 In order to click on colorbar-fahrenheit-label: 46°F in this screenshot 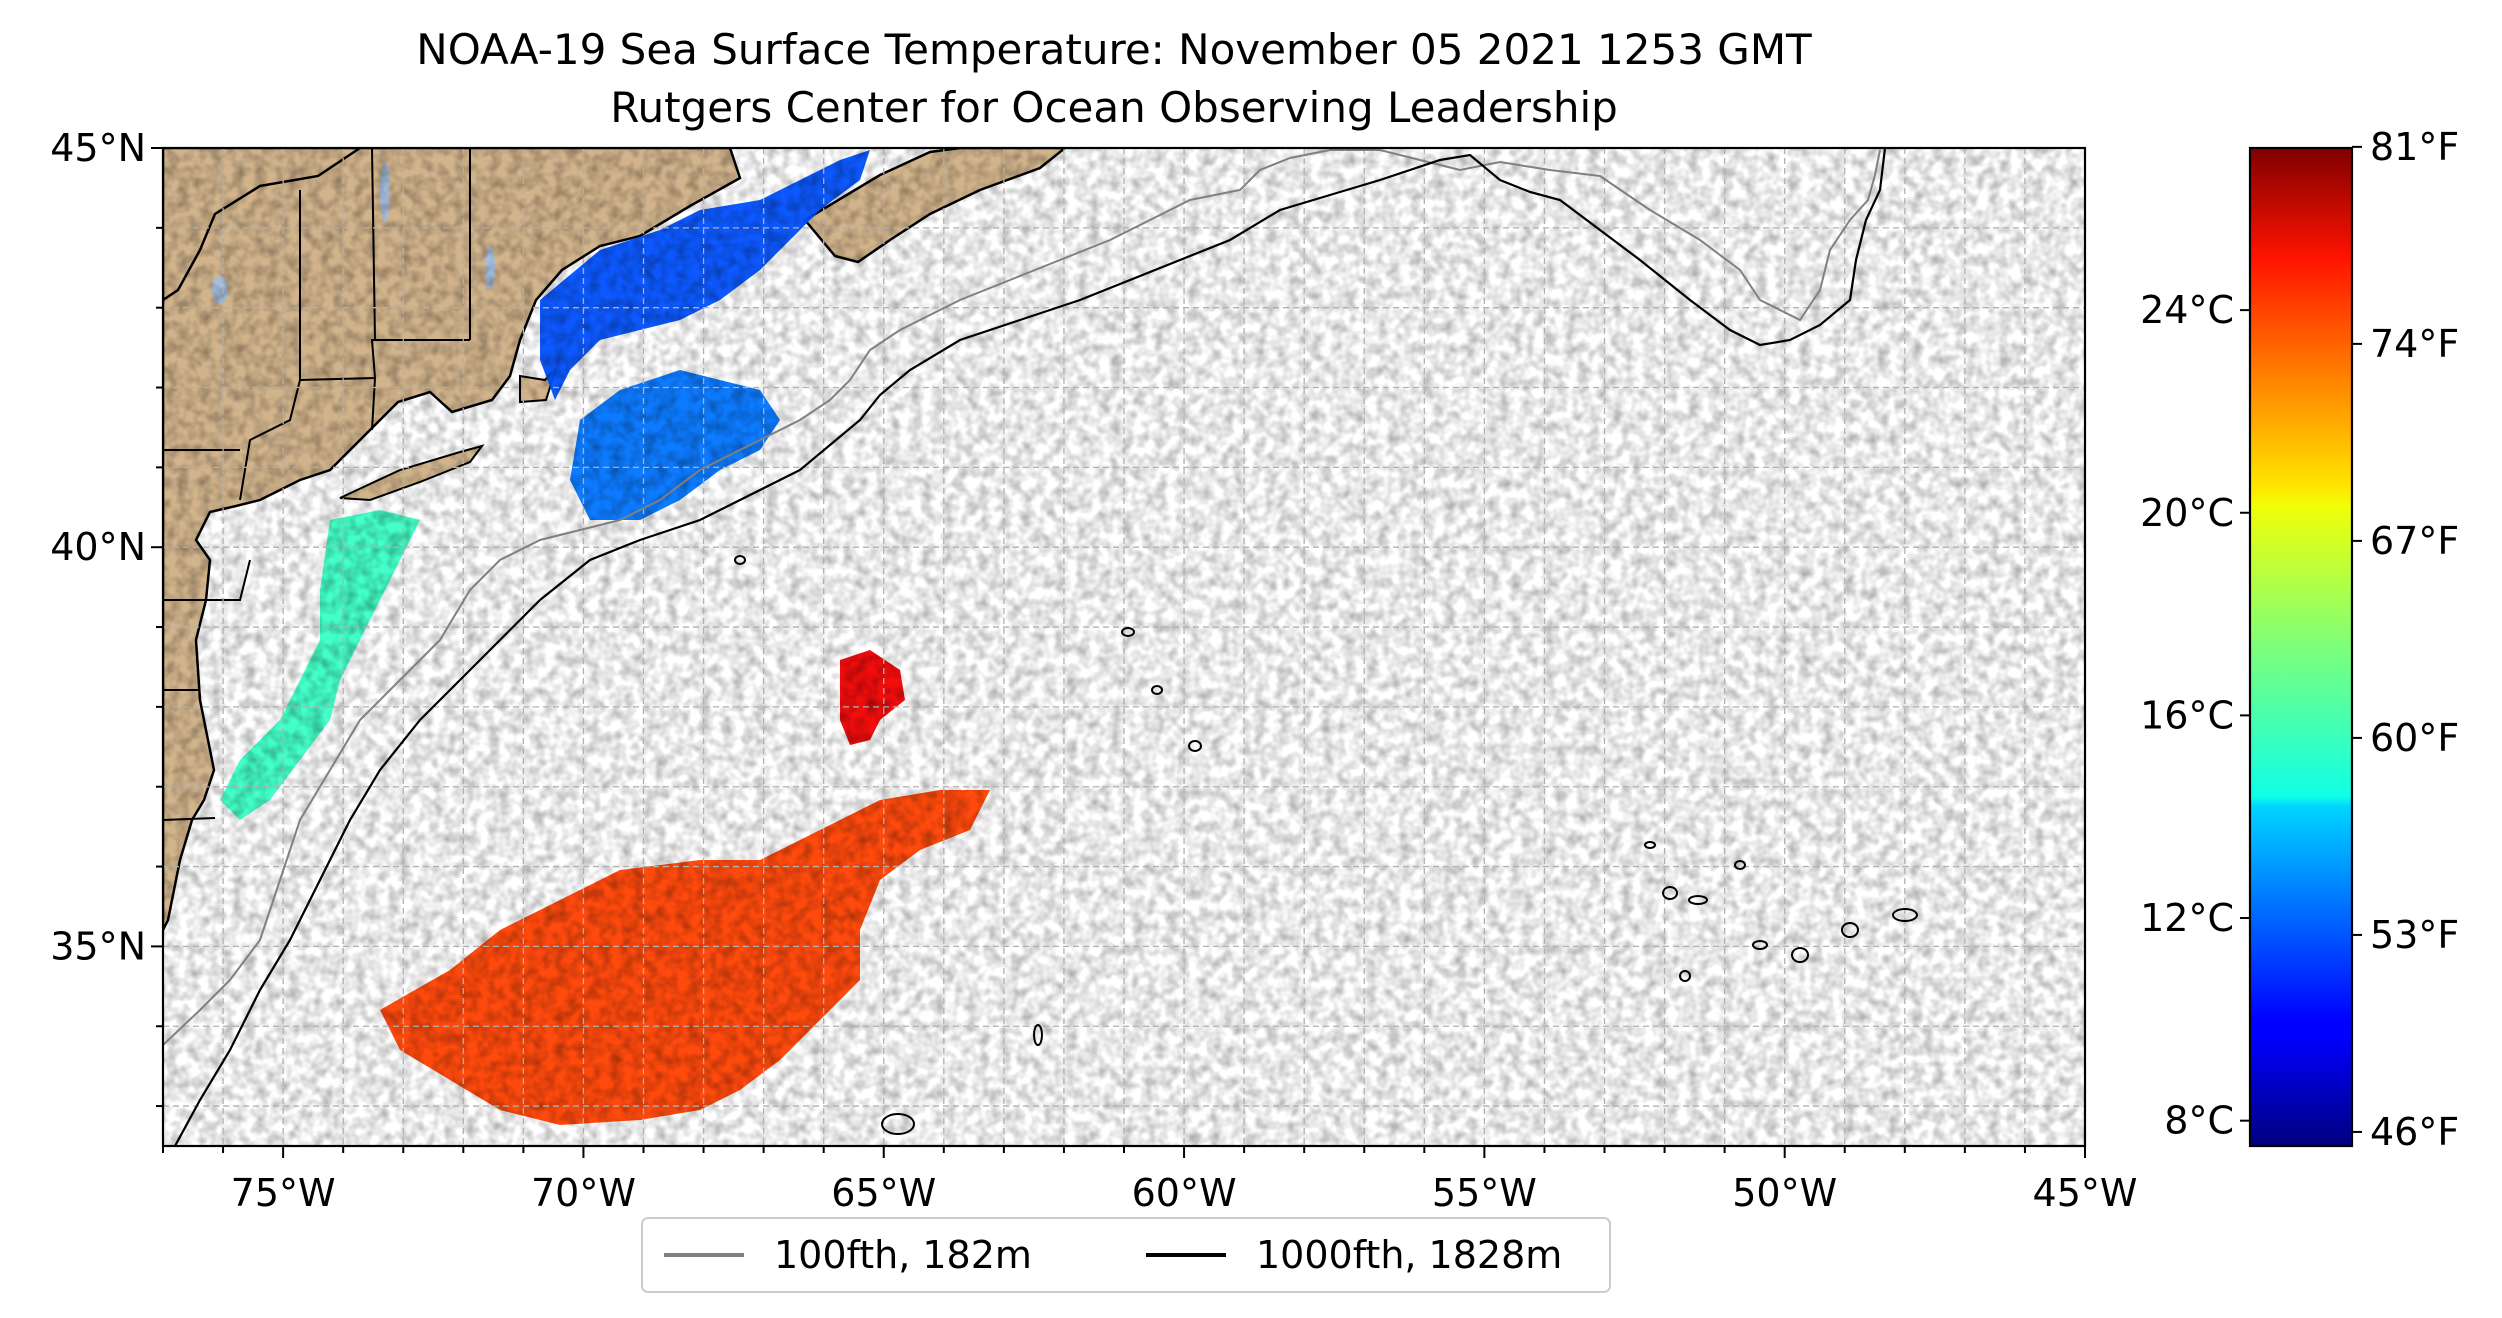, I will do `click(2414, 1132)`.